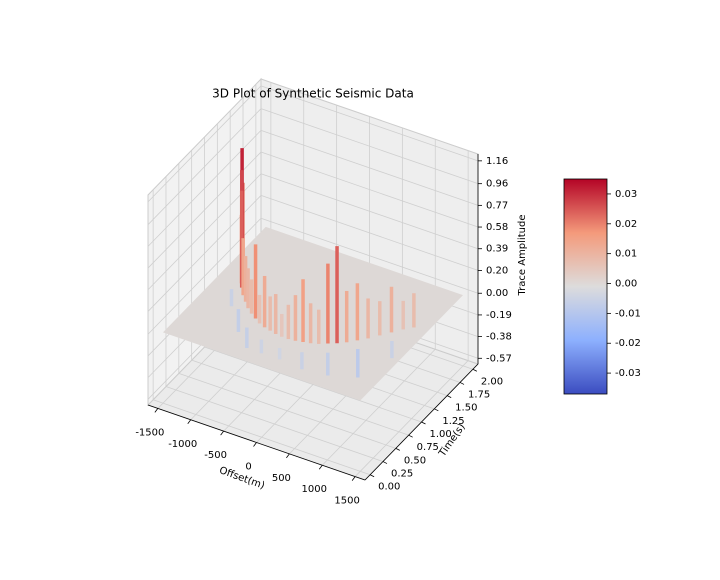 The width and height of the screenshot is (720, 580). What do you see at coordinates (497, 184) in the screenshot?
I see `z-tick-label: 0.96` at bounding box center [497, 184].